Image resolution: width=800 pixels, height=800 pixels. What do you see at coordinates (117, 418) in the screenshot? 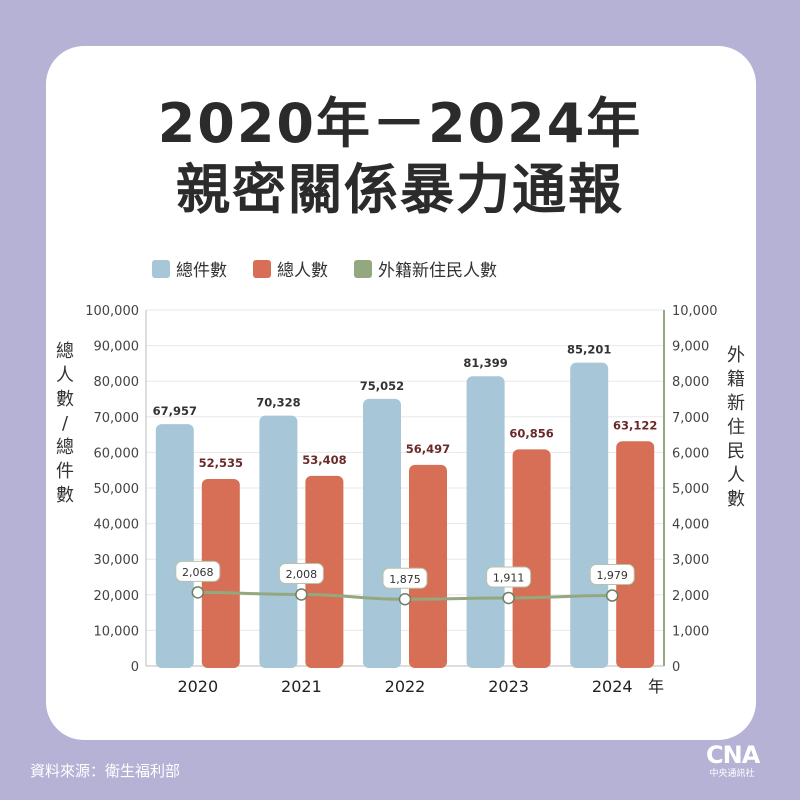
I see `left-tick-label: 70,000` at bounding box center [117, 418].